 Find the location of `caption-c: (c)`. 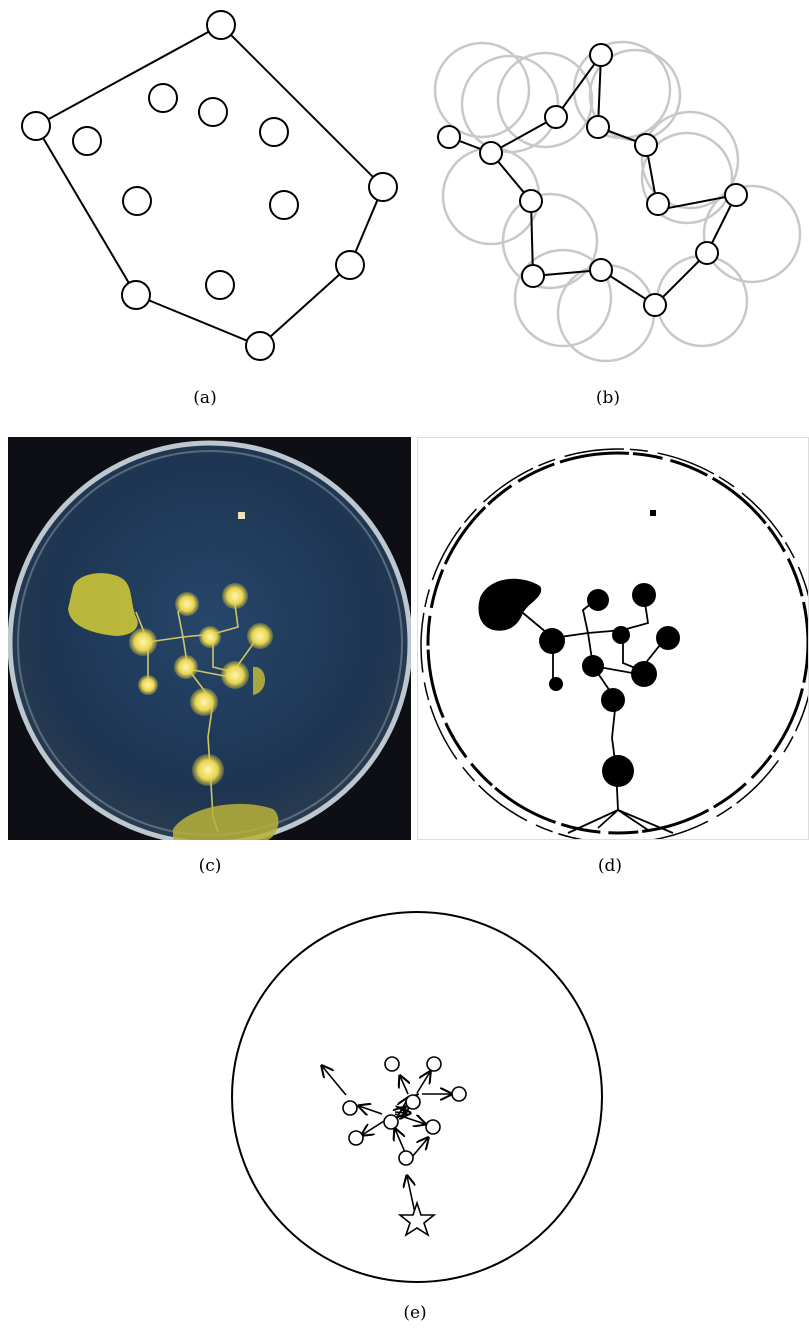

caption-c: (c) is located at coordinates (210, 866).